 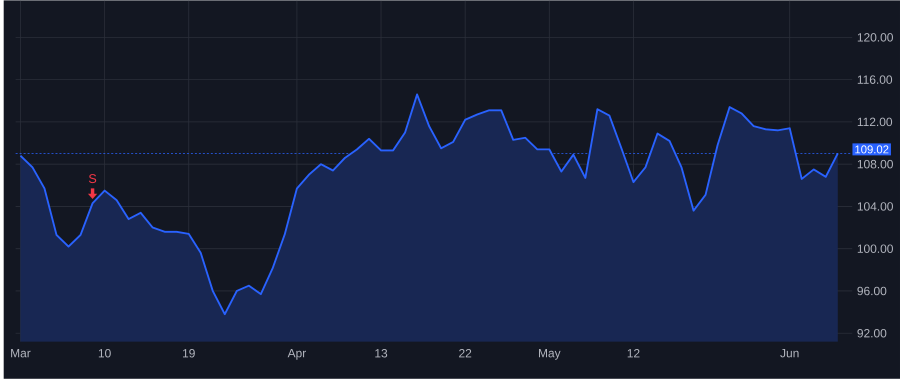 What do you see at coordinates (21, 353) in the screenshot?
I see `x-tick-label: Mar` at bounding box center [21, 353].